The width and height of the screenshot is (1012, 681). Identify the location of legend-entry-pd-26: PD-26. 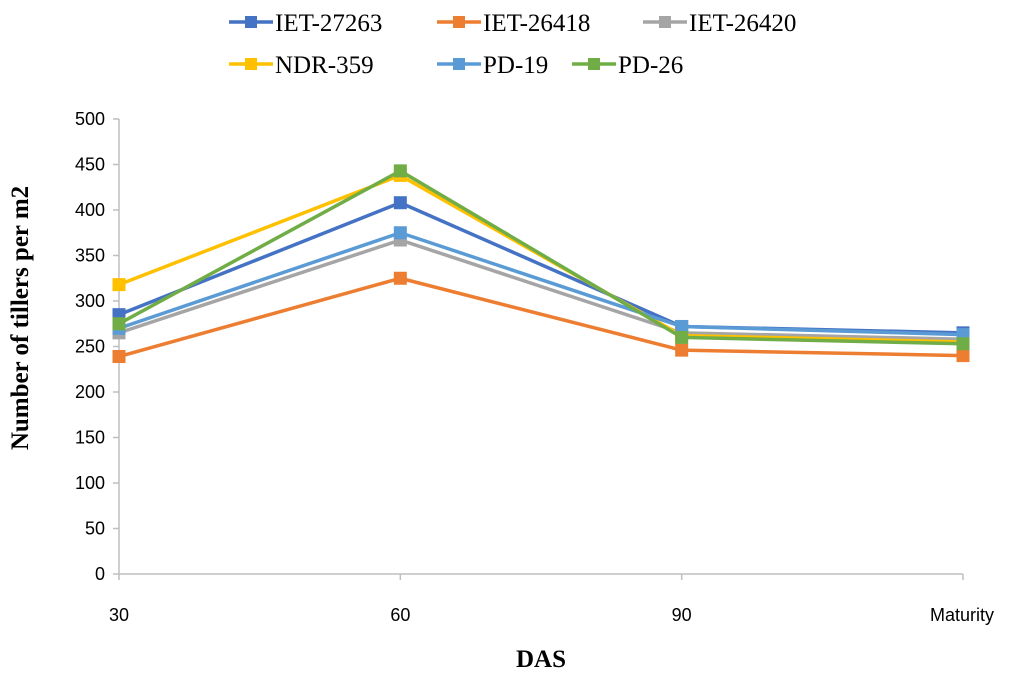
(627, 65).